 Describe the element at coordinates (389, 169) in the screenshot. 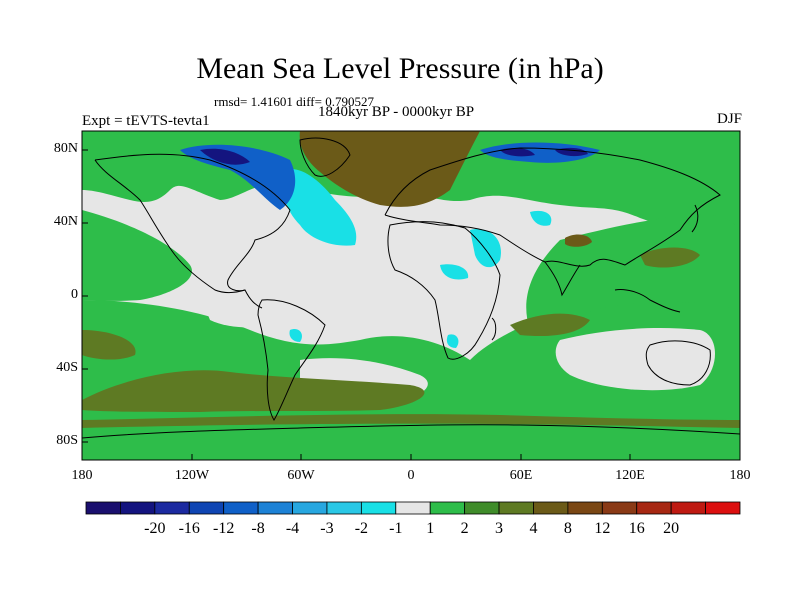

I see `field-arctic-brown` at that location.